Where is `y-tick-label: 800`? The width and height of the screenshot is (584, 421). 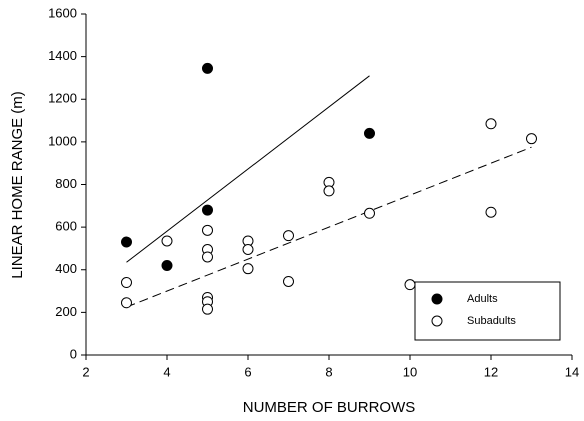 y-tick-label: 800 is located at coordinates (66, 183).